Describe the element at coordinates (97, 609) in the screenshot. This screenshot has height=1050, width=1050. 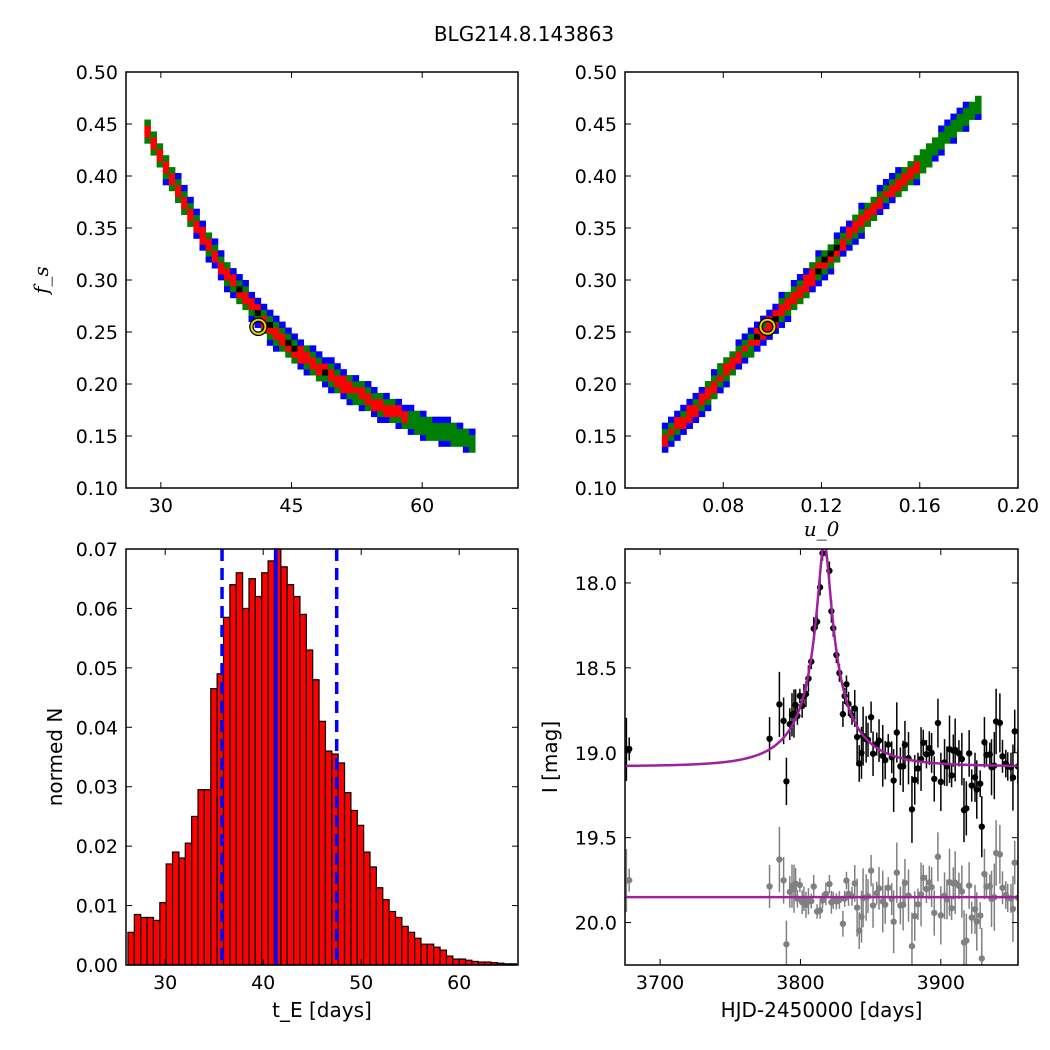
I see `hist-ytick-label: 0.06` at that location.